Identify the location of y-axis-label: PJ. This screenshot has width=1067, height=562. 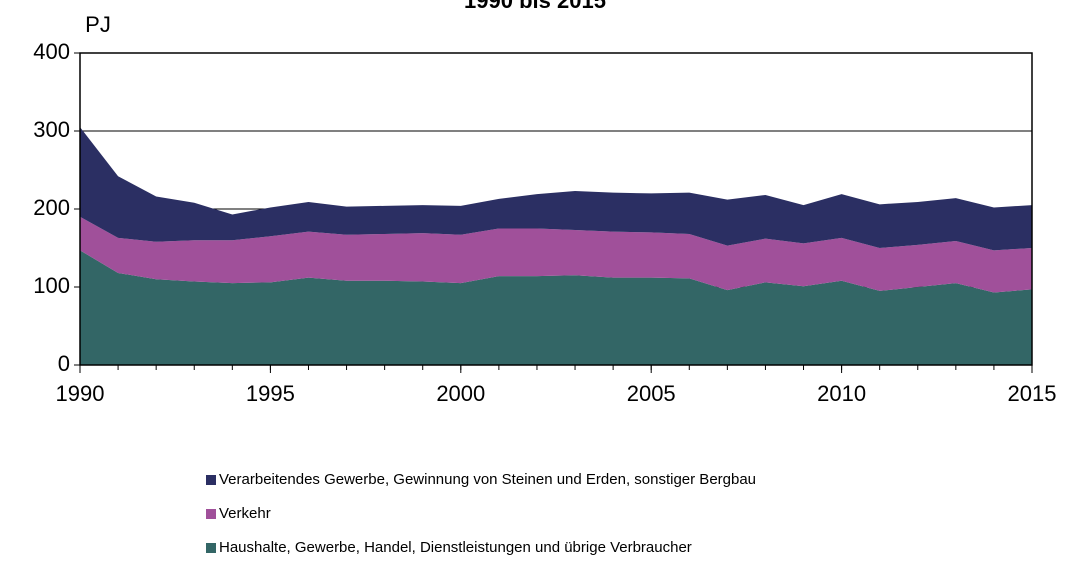
(98, 24).